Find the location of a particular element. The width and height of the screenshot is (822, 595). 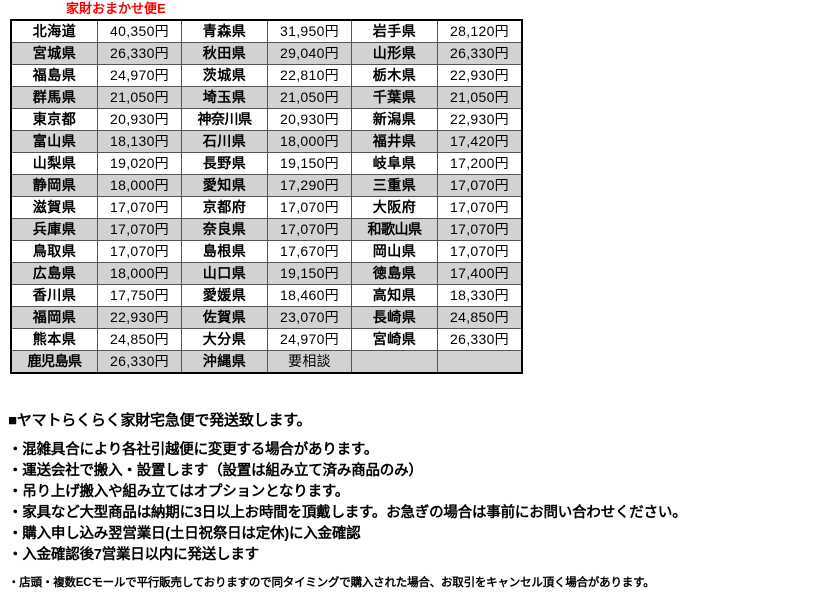

prefecture-cell: 滋賀県 is located at coordinates (54, 207).